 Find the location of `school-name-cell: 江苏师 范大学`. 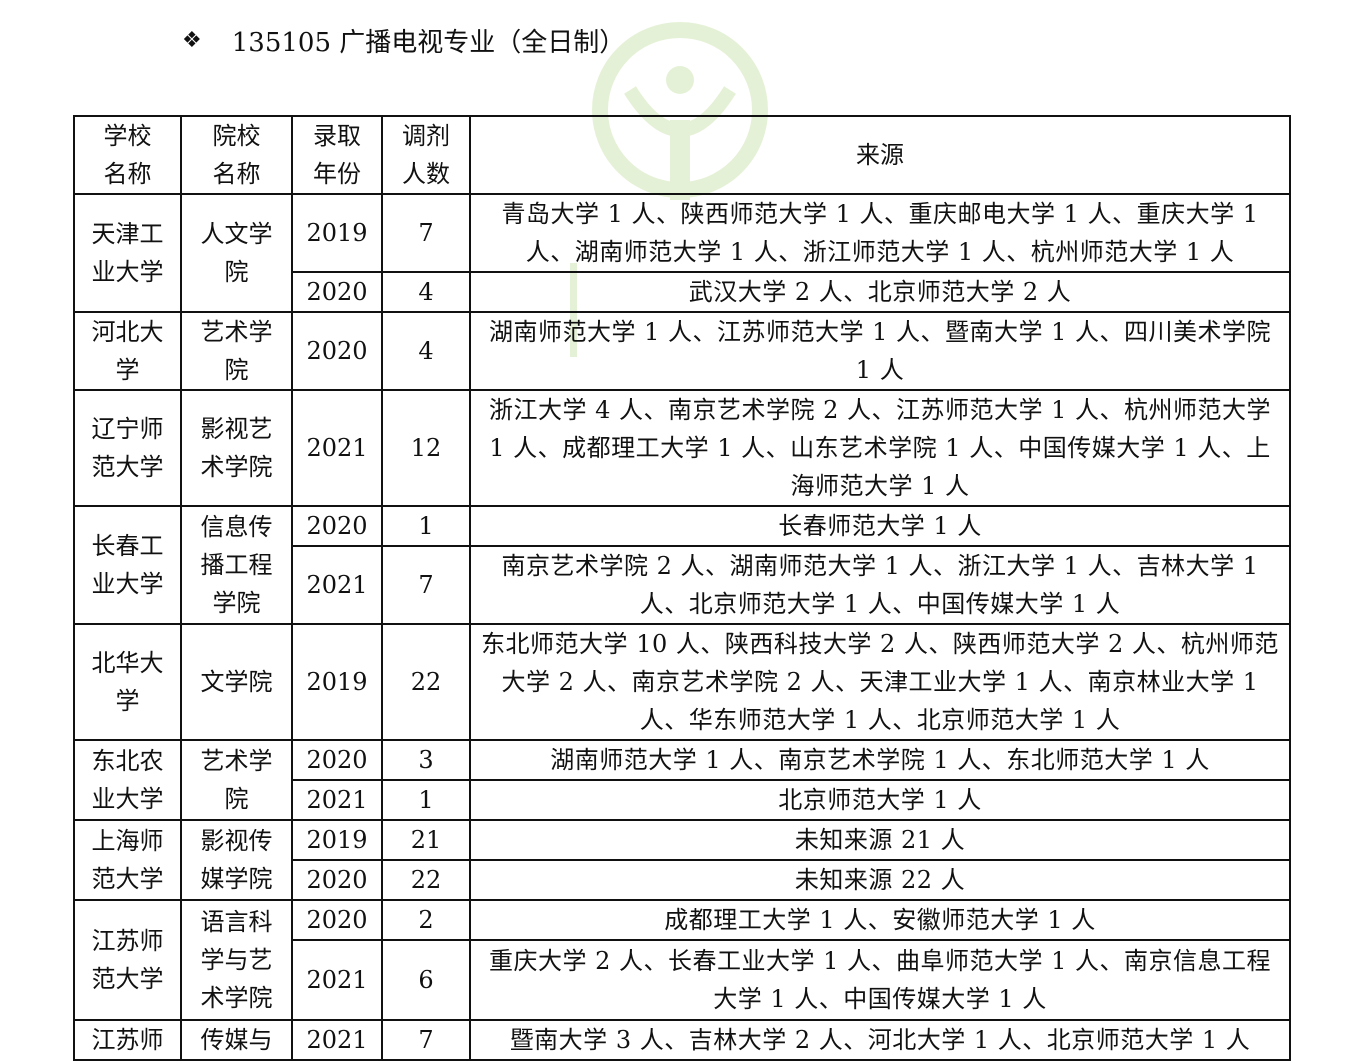

school-name-cell: 江苏师 范大学 is located at coordinates (127, 960).